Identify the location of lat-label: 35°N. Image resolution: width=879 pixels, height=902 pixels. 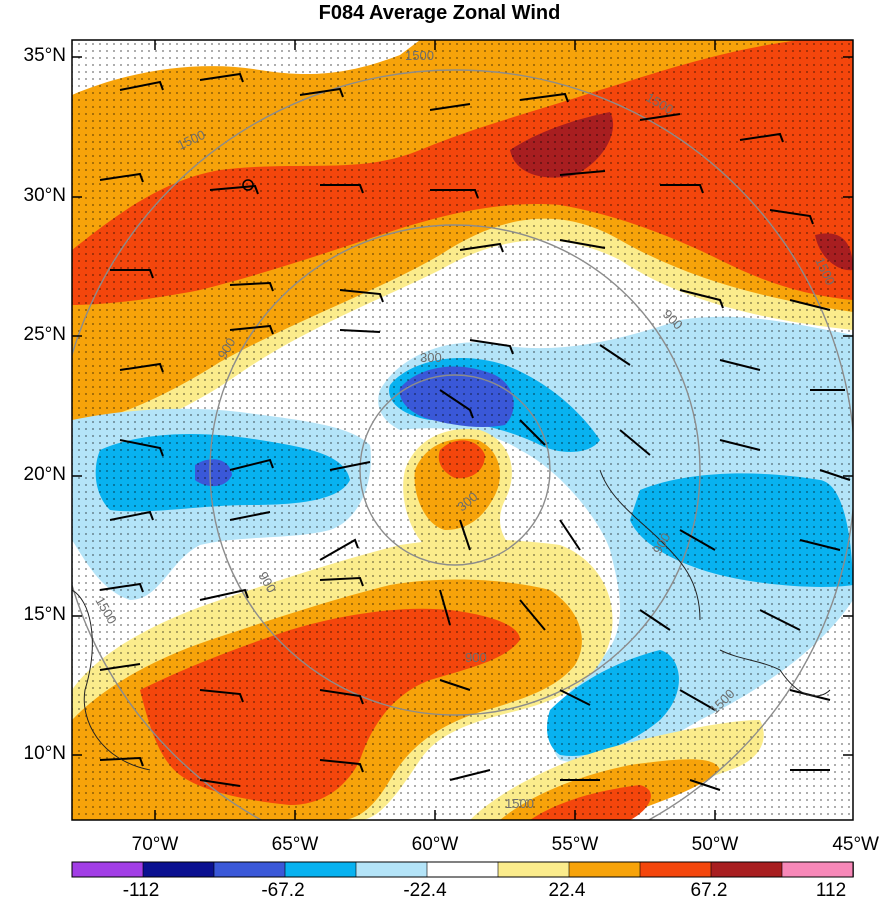
(44, 55).